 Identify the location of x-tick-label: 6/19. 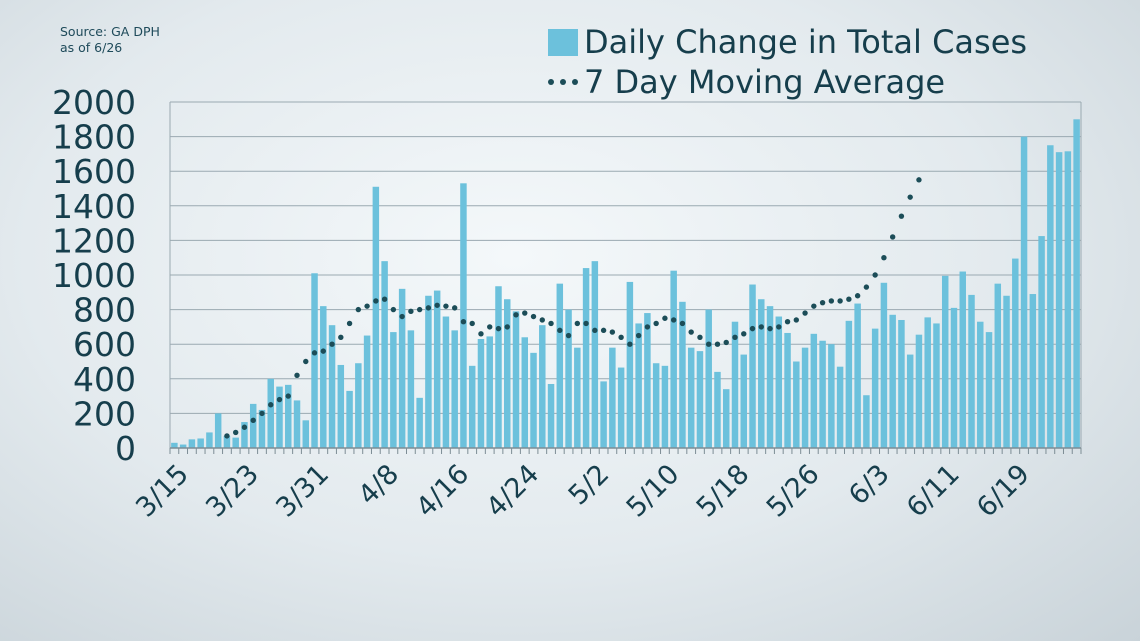
(1003, 491).